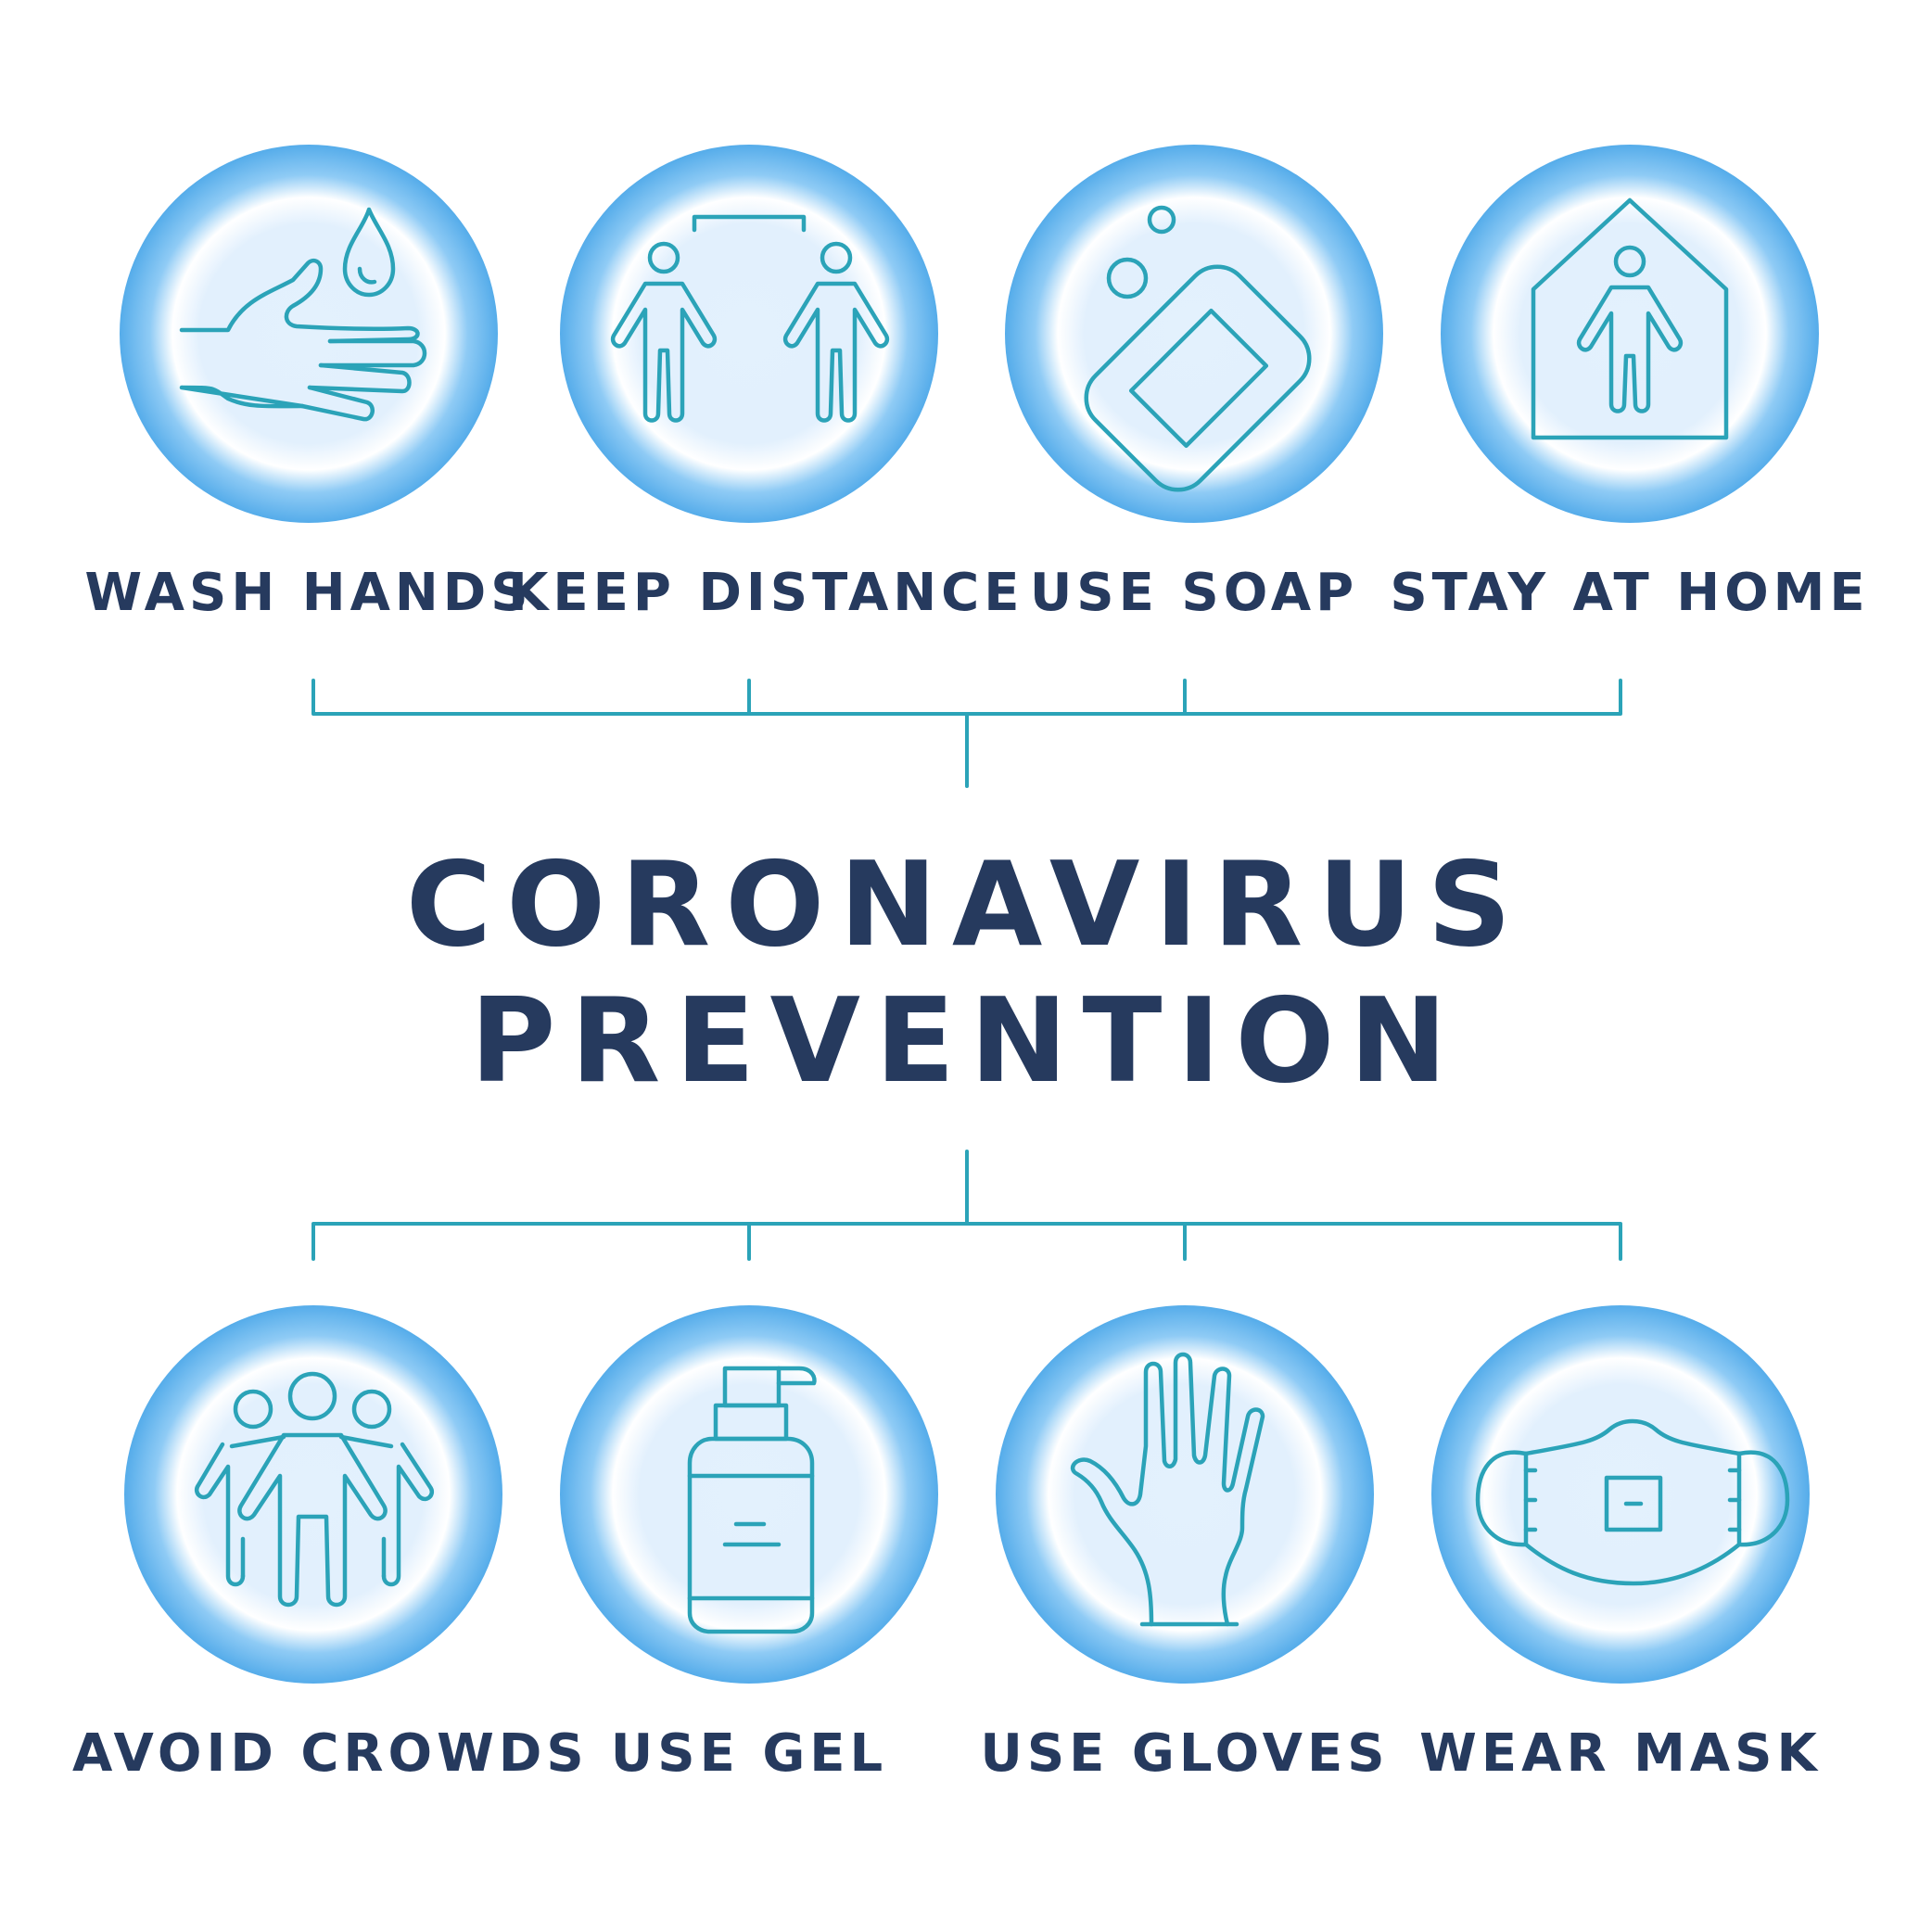 This screenshot has width=1932, height=1932. What do you see at coordinates (752, 1500) in the screenshot?
I see `gel-bottle-icon` at bounding box center [752, 1500].